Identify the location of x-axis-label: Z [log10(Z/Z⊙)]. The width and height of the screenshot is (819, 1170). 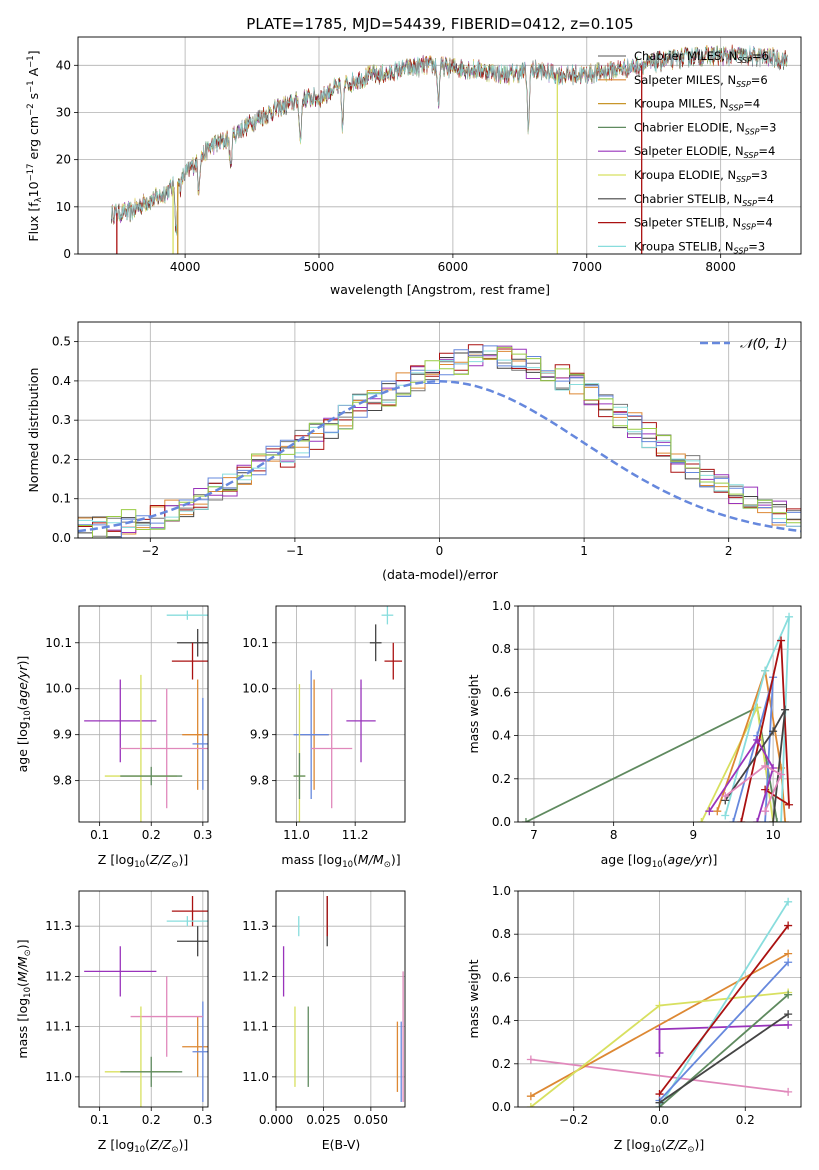
(143, 1146).